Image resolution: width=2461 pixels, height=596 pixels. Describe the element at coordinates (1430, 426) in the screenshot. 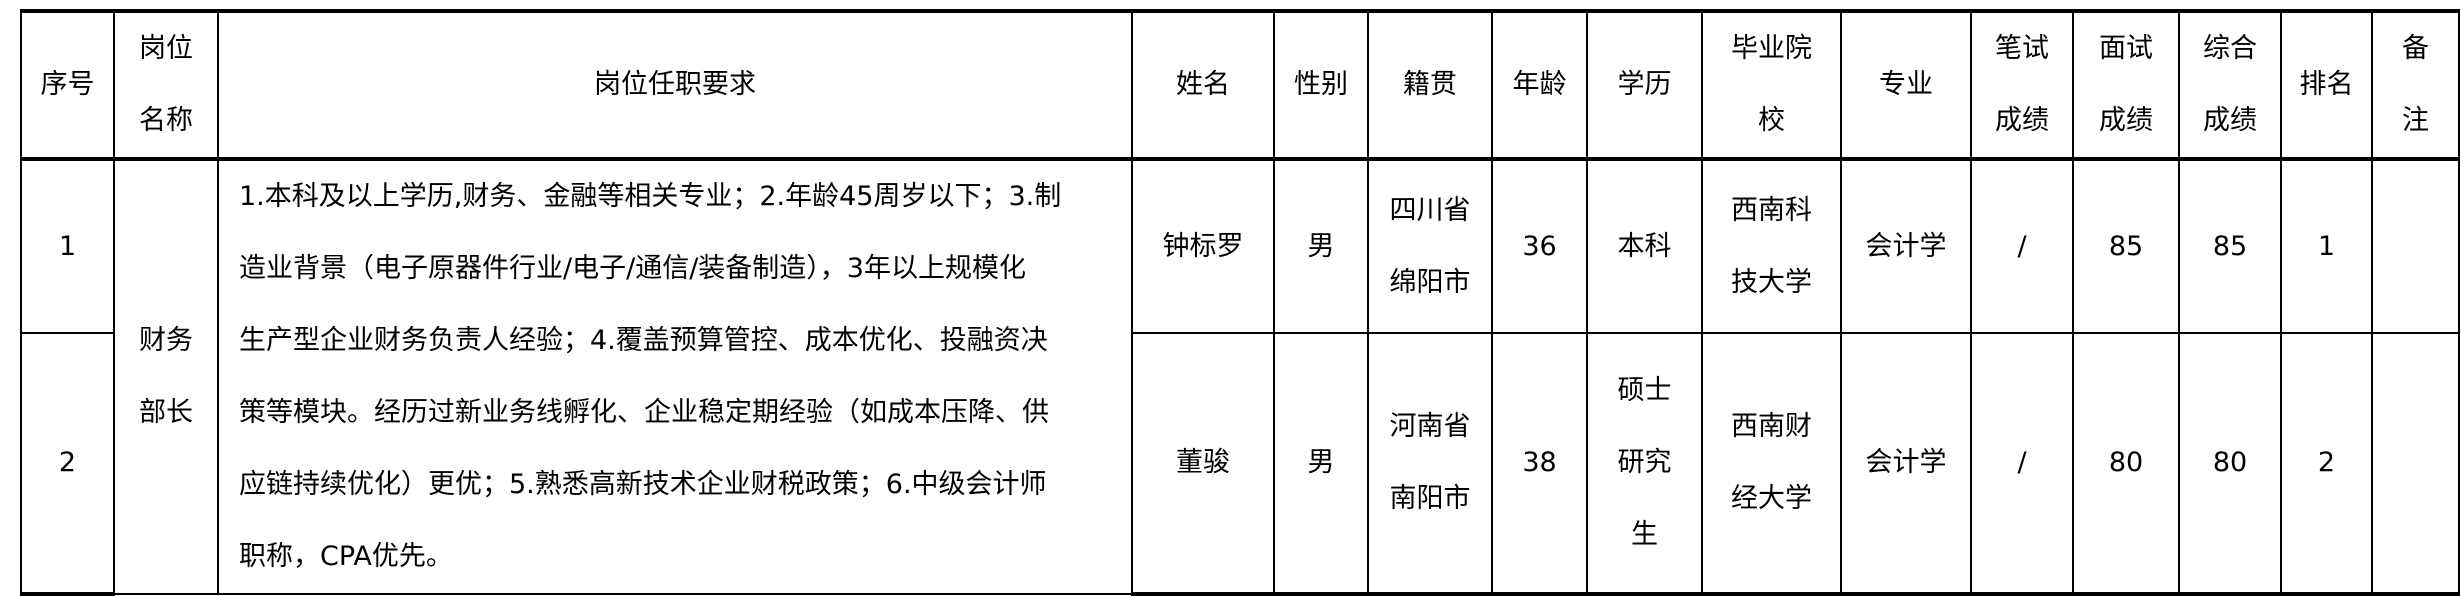

I see `origin-line: 河南省` at that location.